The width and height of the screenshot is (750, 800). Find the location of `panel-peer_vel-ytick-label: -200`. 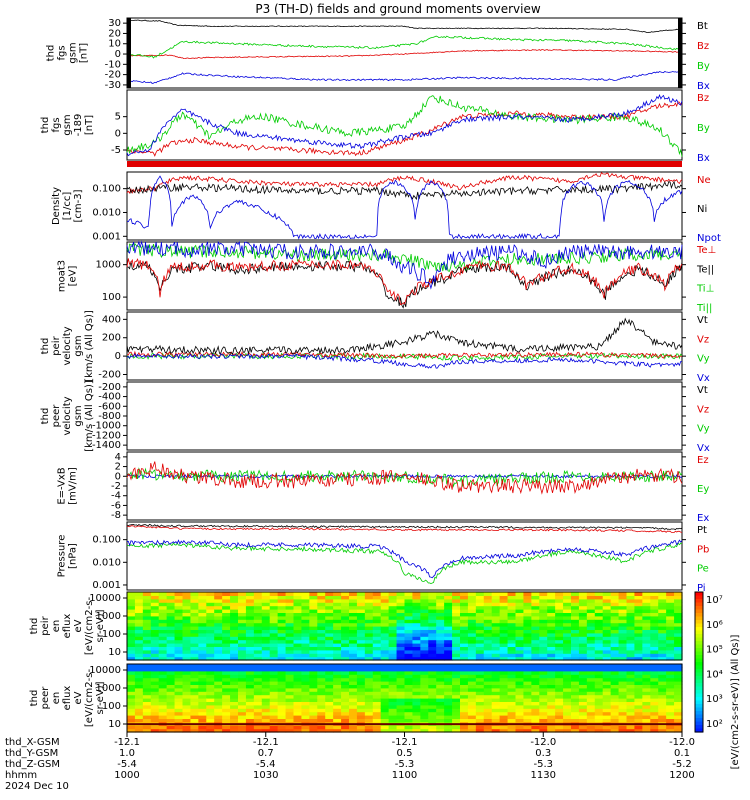

panel-peer_vel-ytick-label: -200 is located at coordinates (109, 387).